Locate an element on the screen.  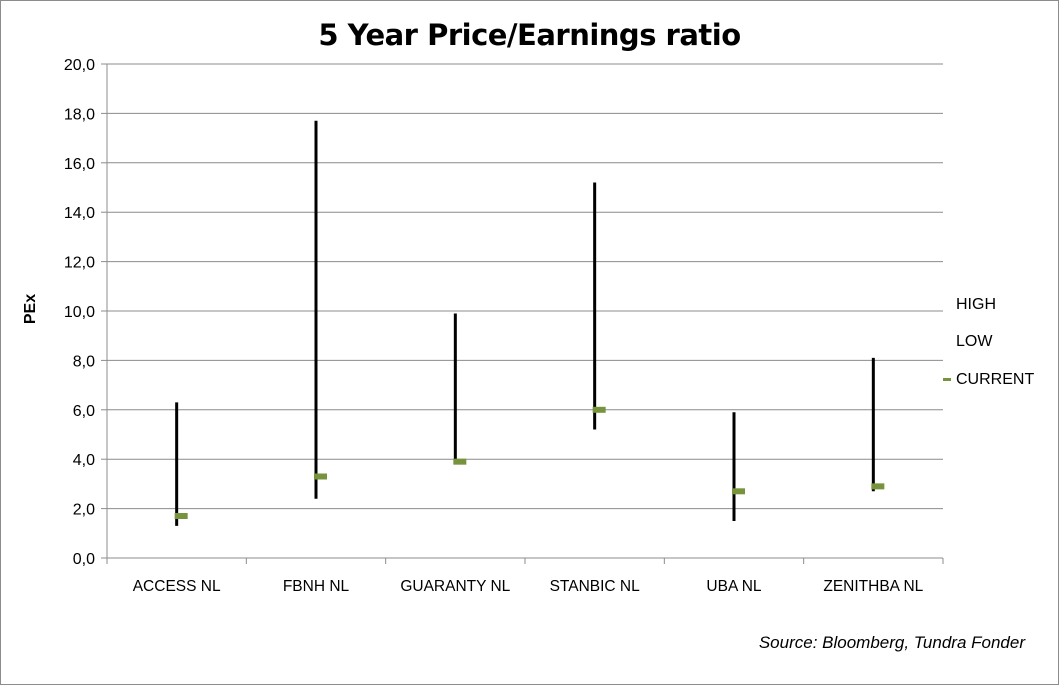
legend-label-high: HIGH is located at coordinates (976, 304).